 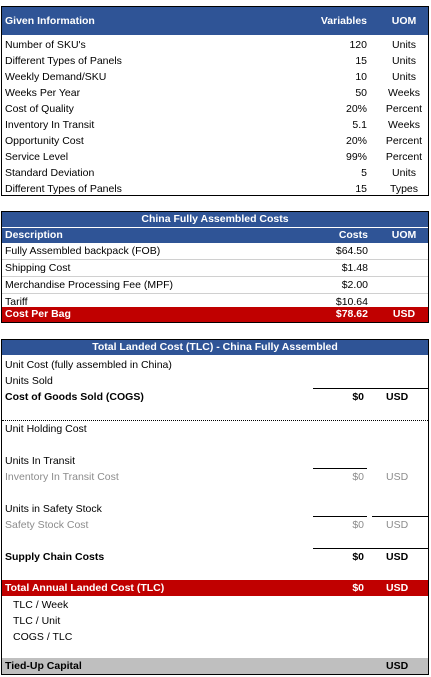 I want to click on inventory-in-transit-cost-label: Inventory In Transit Cost, so click(x=62, y=477).